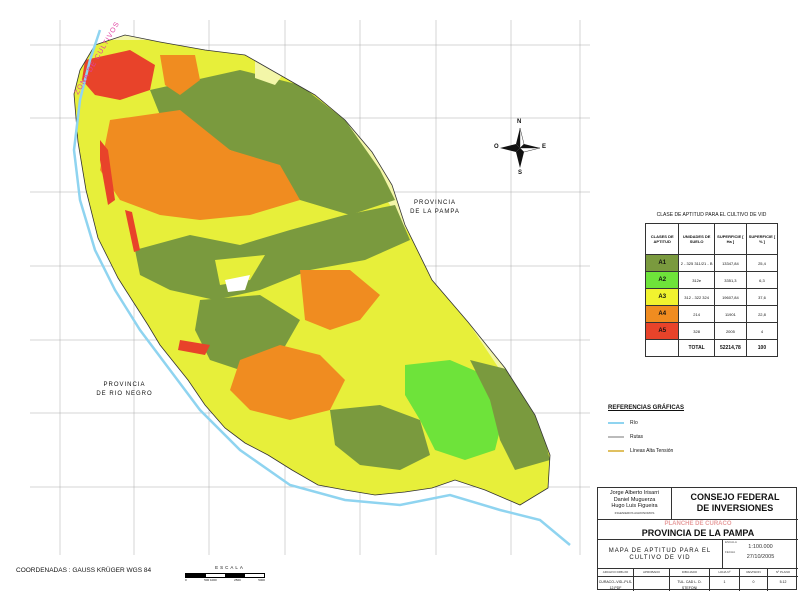 The image size is (802, 593). What do you see at coordinates (519, 122) in the screenshot?
I see `compass-n: N` at bounding box center [519, 122].